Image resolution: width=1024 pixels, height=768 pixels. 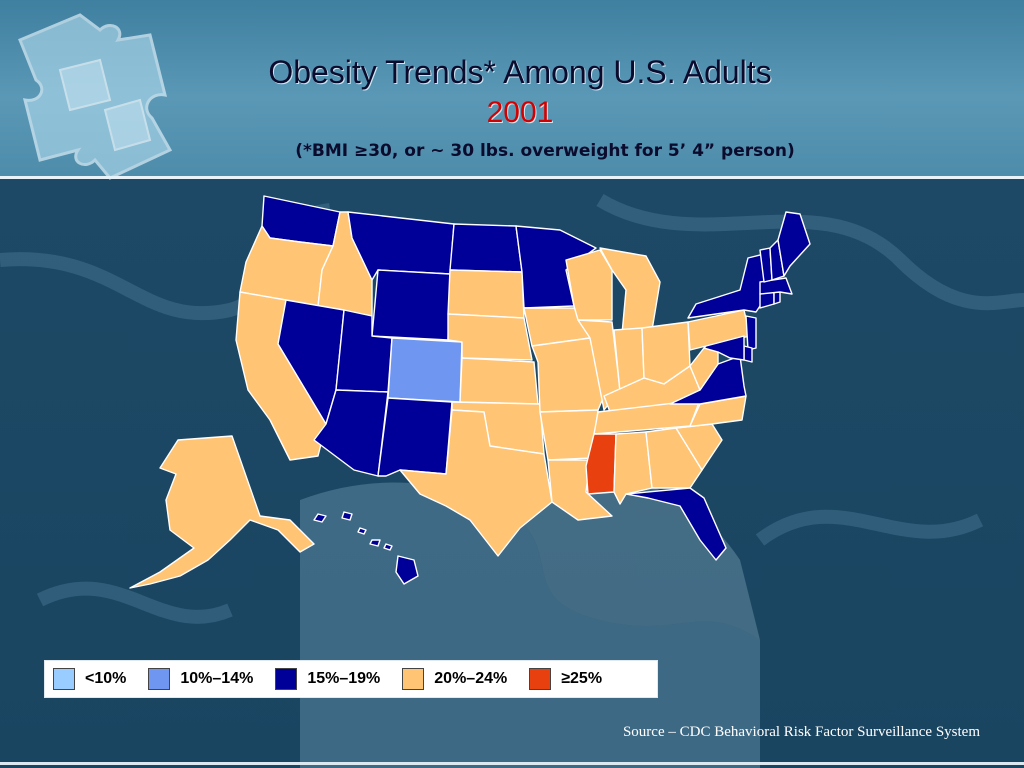 I want to click on header-divider, so click(x=512, y=177).